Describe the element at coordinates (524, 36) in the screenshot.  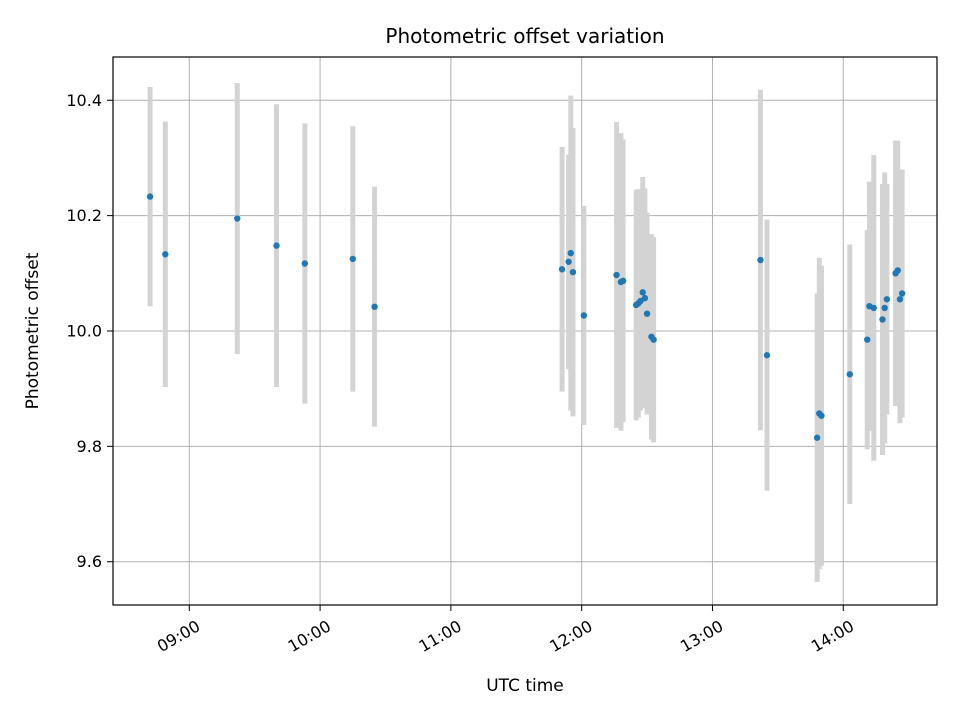
I see `chart-title: Photometric offset variation` at that location.